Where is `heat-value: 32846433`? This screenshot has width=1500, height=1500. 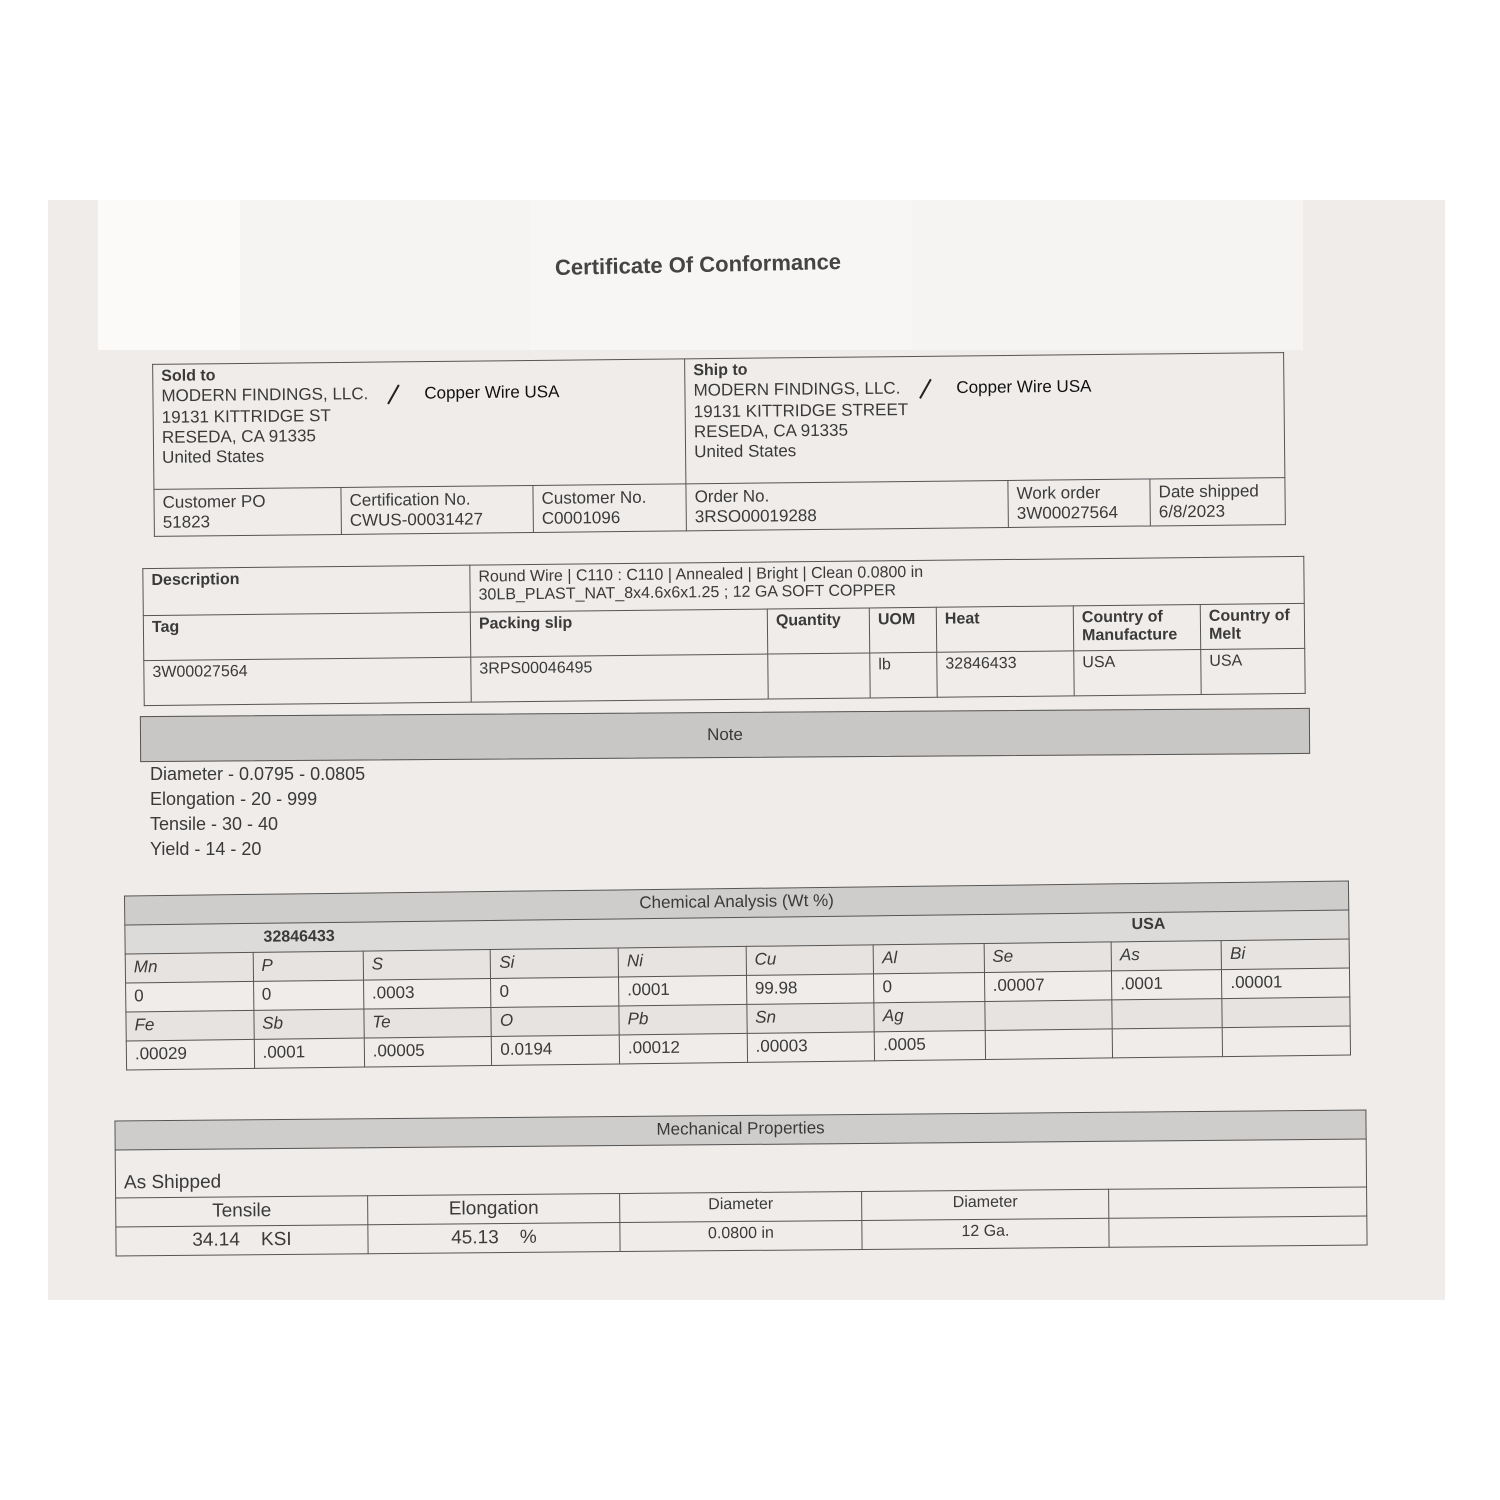 heat-value: 32846433 is located at coordinates (1005, 674).